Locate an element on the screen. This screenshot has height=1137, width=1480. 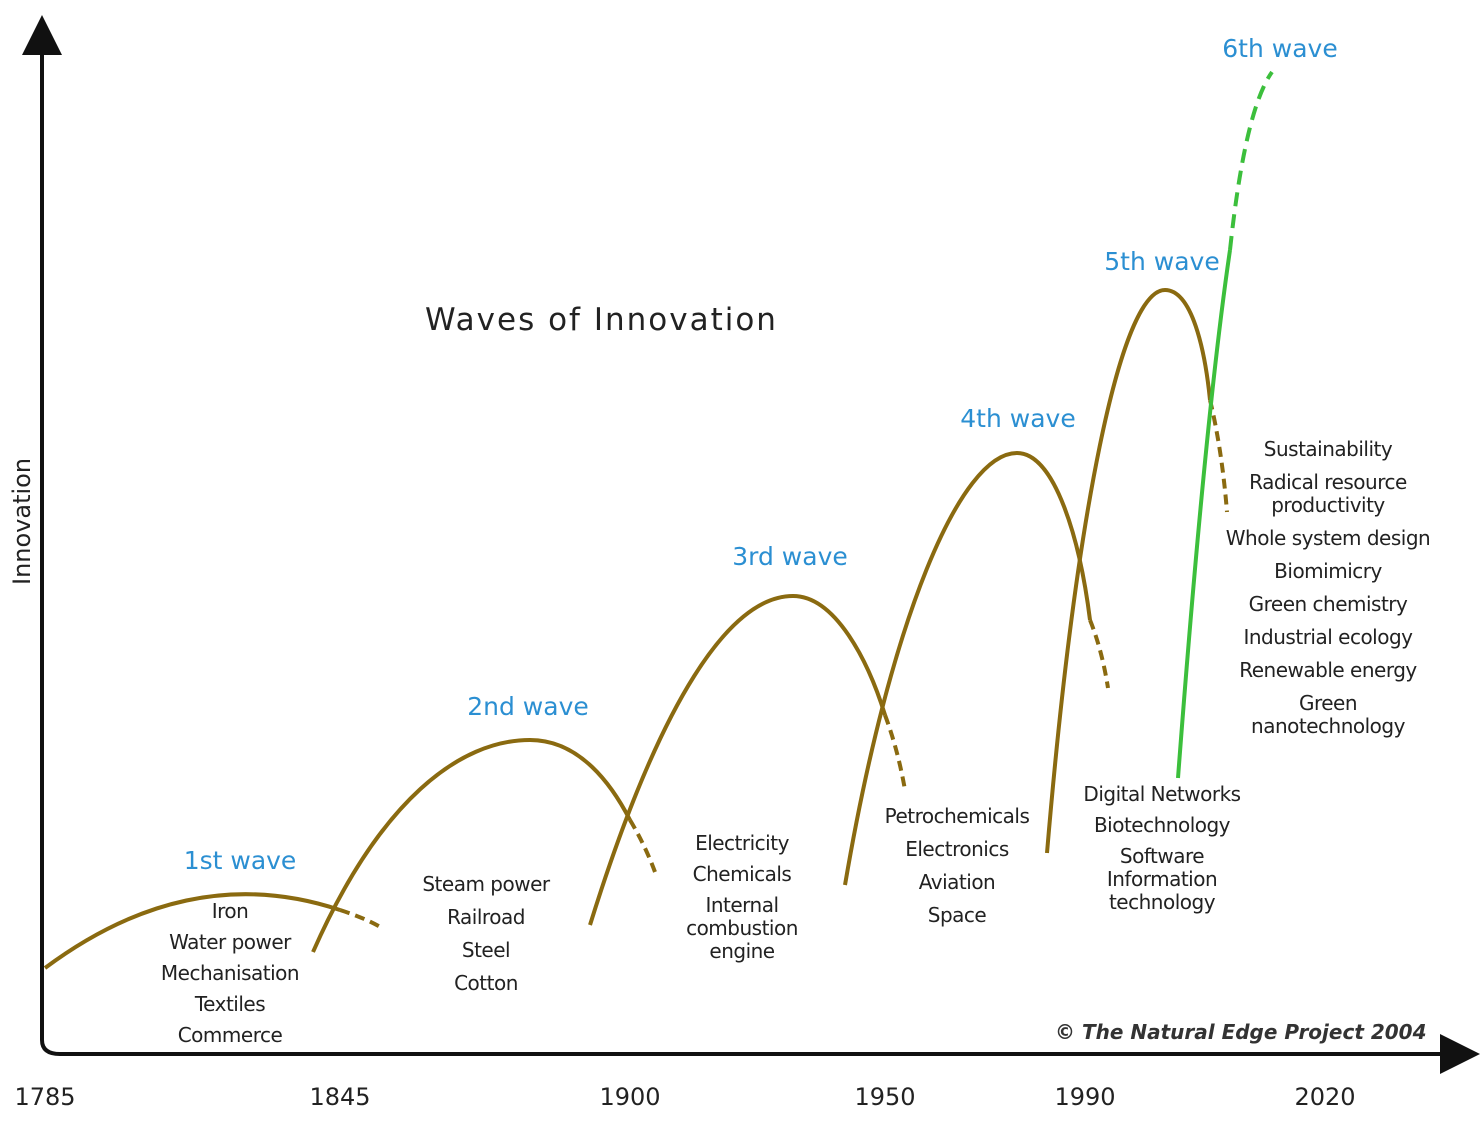
wave-item: Digital Networks is located at coordinates (1162, 794).